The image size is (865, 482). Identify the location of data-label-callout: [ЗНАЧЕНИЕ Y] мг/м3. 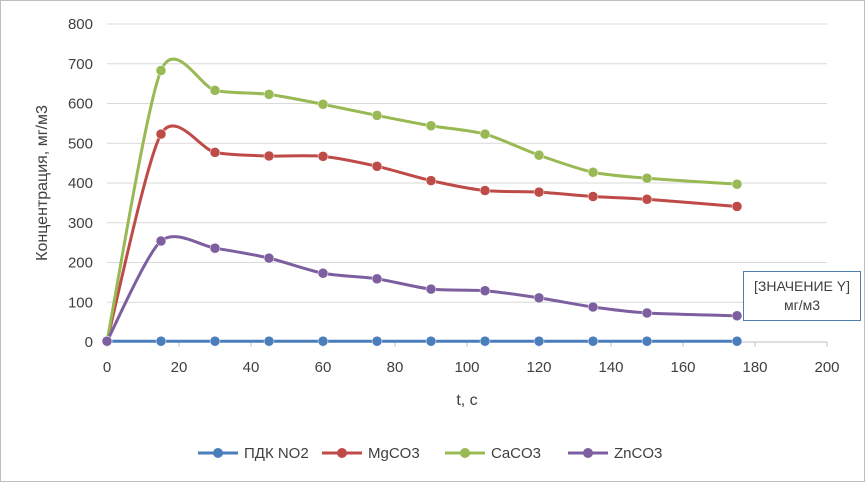
(802, 296).